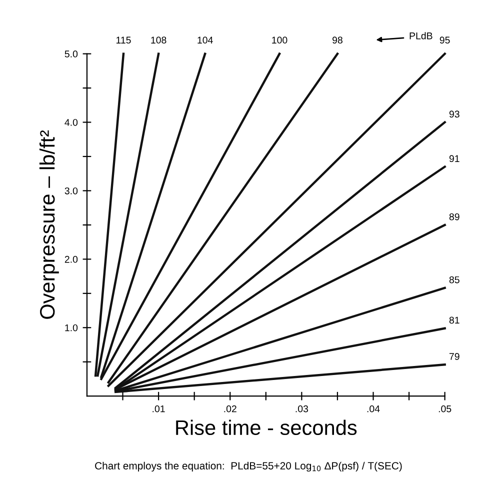 This screenshot has width=497, height=489. What do you see at coordinates (71, 122) in the screenshot?
I see `y-tick-label: 4.0` at bounding box center [71, 122].